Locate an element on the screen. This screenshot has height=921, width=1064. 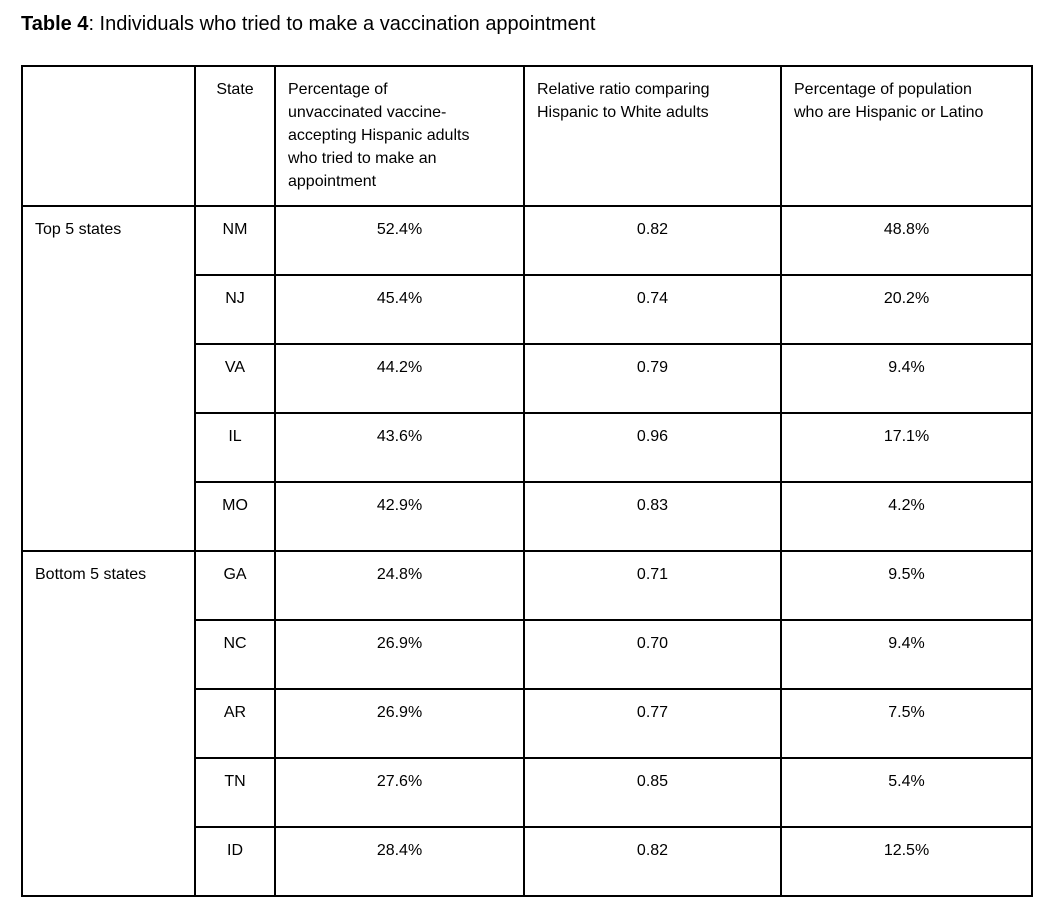
pct-hispanic-population-cell: 7.5% is located at coordinates (906, 723).